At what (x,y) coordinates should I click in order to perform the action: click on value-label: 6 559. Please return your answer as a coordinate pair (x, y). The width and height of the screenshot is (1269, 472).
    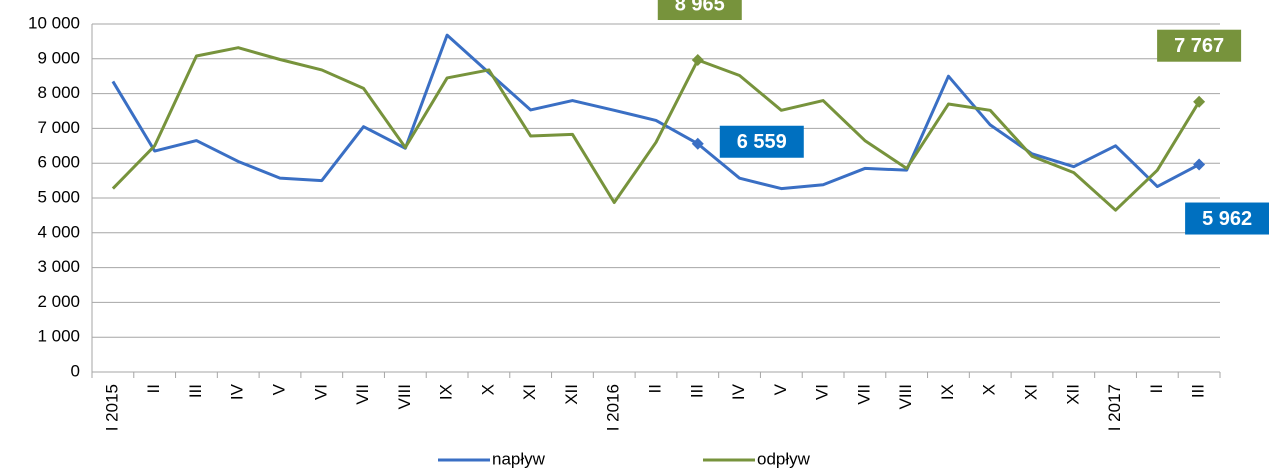
    Looking at the image, I should click on (762, 142).